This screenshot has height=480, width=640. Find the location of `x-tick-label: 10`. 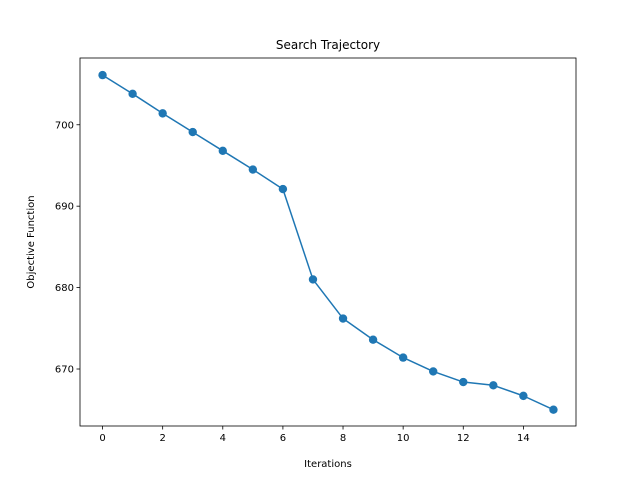

x-tick-label: 10 is located at coordinates (403, 438).